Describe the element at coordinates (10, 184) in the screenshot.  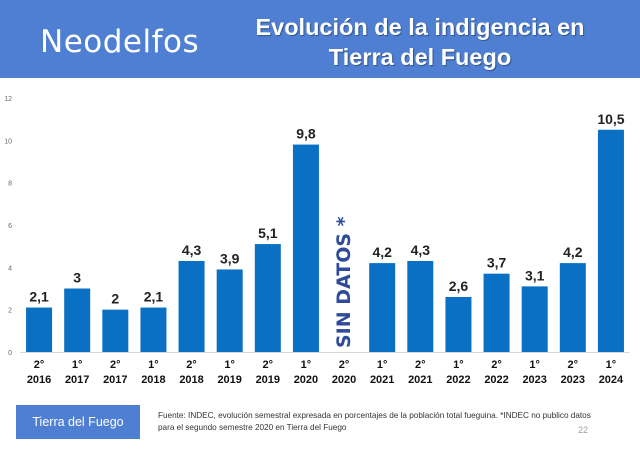
I see `y-tick-label: 8` at that location.